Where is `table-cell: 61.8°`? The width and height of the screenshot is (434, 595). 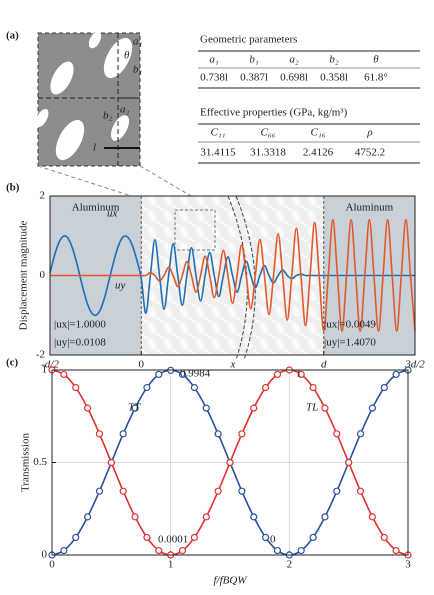
table-cell: 61.8° is located at coordinates (376, 78).